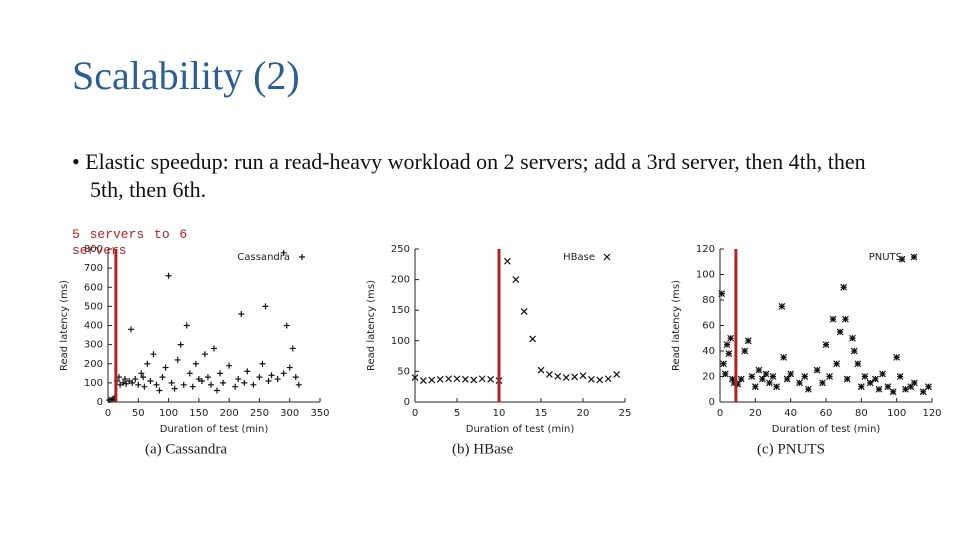 This screenshot has width=960, height=540. I want to click on x-tick-label: 10, so click(499, 413).